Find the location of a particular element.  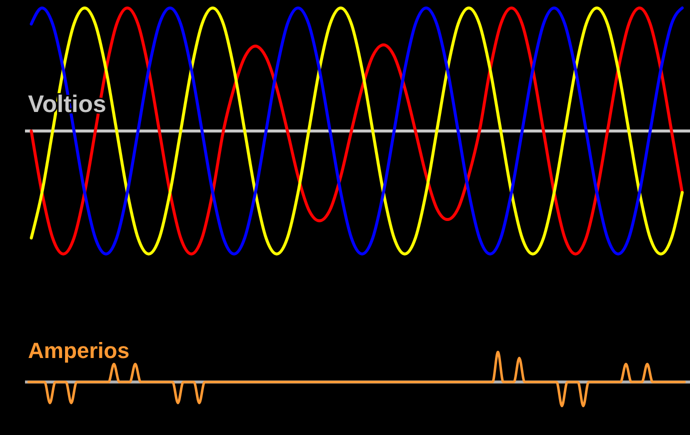

y-axis-title: Amperios is located at coordinates (79, 350).